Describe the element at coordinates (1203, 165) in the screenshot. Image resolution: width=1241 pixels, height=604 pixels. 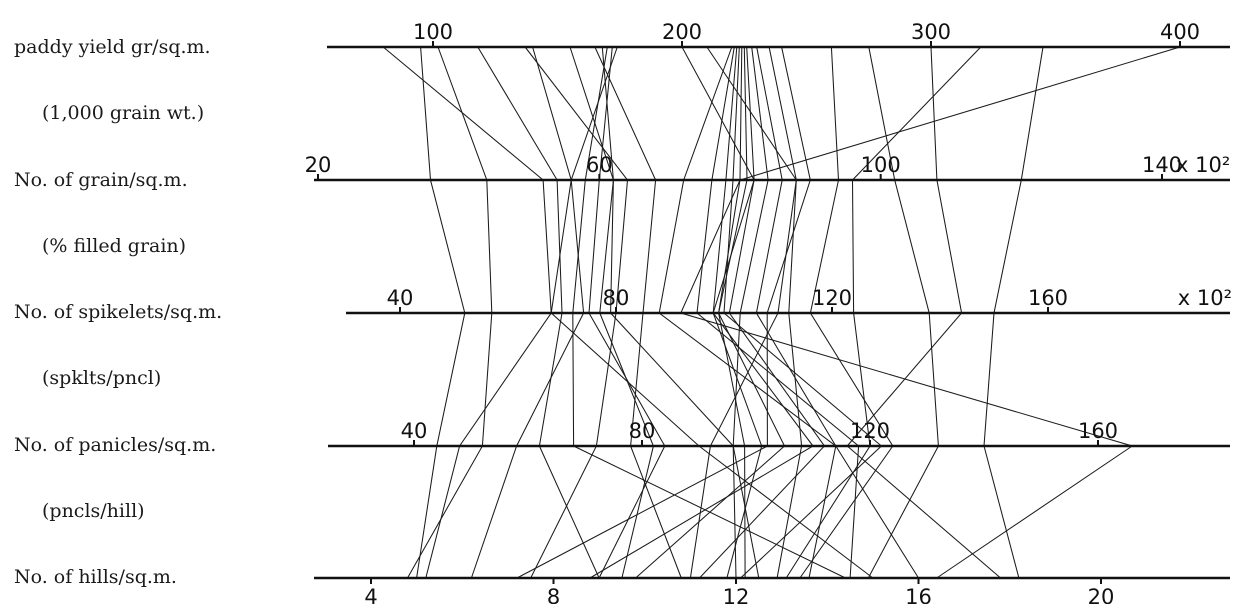
I see `axis-2-multiplier: x 10²` at that location.